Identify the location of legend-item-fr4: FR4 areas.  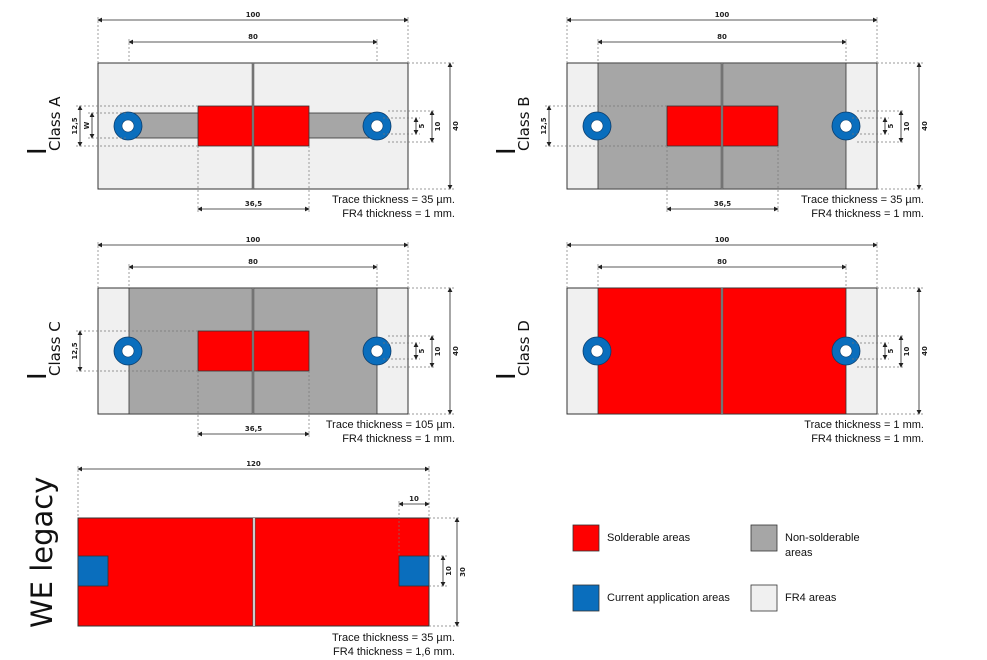
(793, 598).